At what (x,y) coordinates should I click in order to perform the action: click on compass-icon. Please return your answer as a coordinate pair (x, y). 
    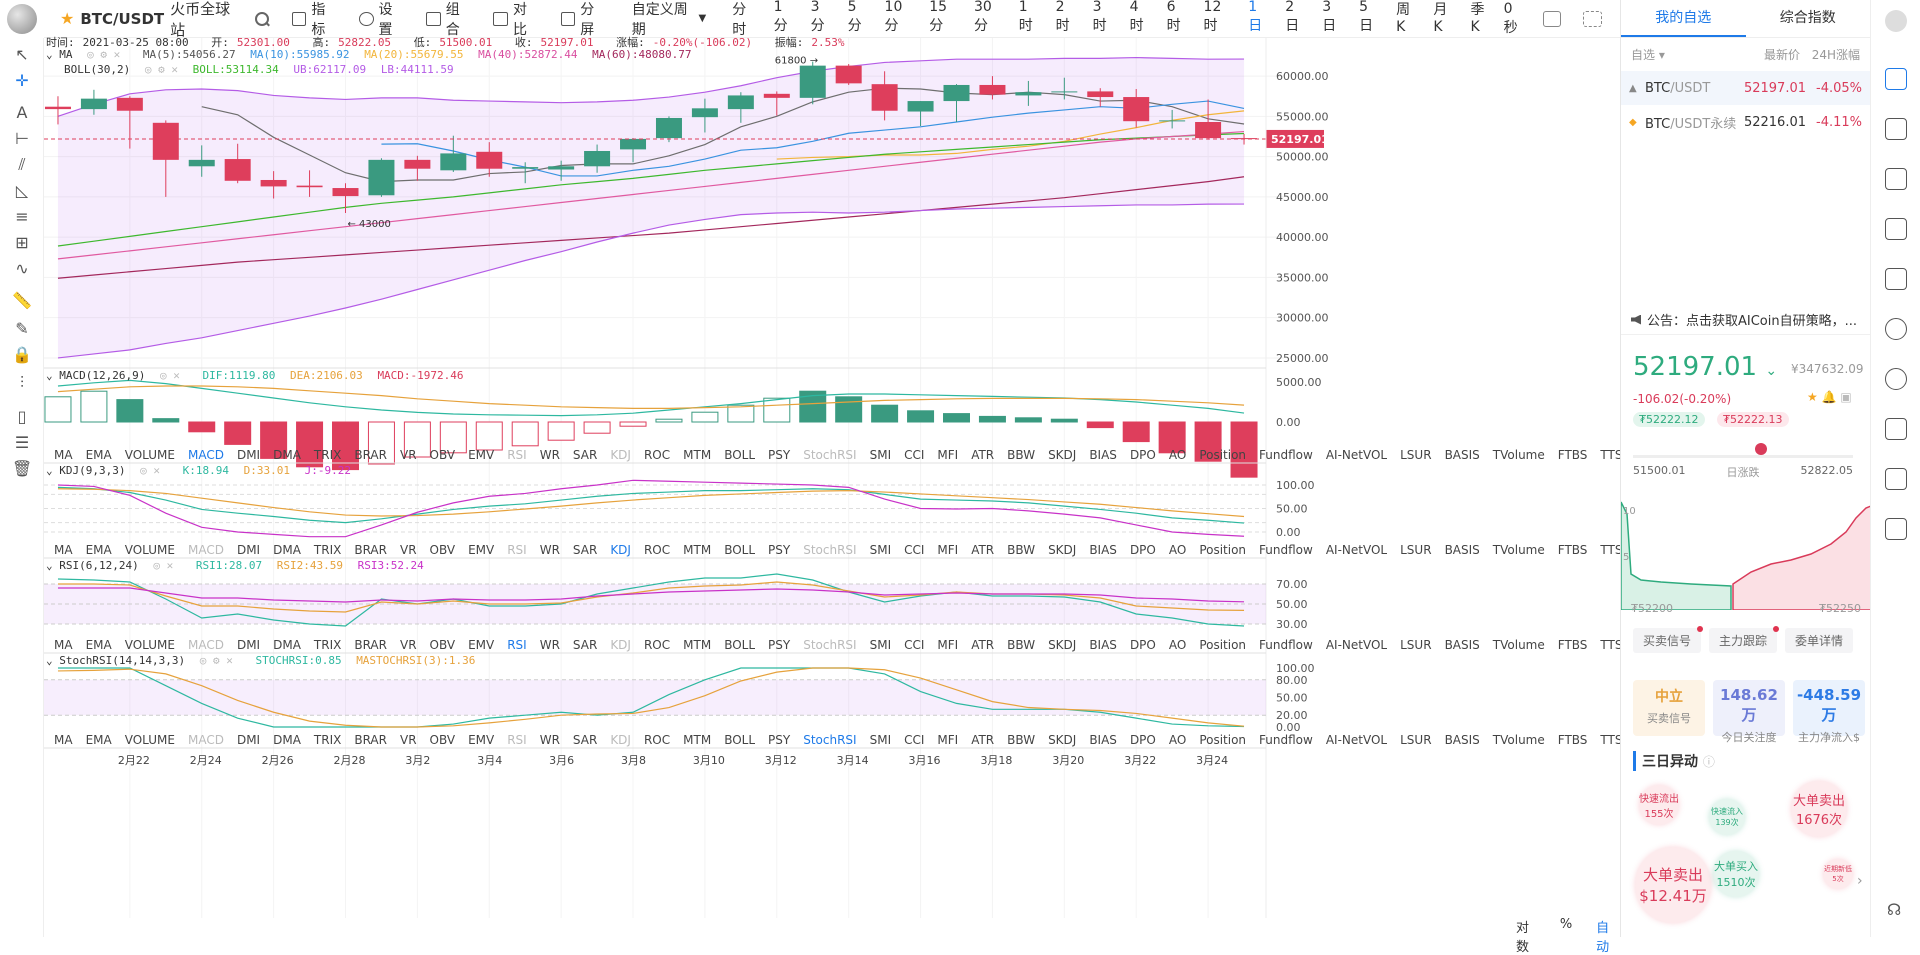
    Looking at the image, I should click on (1896, 379).